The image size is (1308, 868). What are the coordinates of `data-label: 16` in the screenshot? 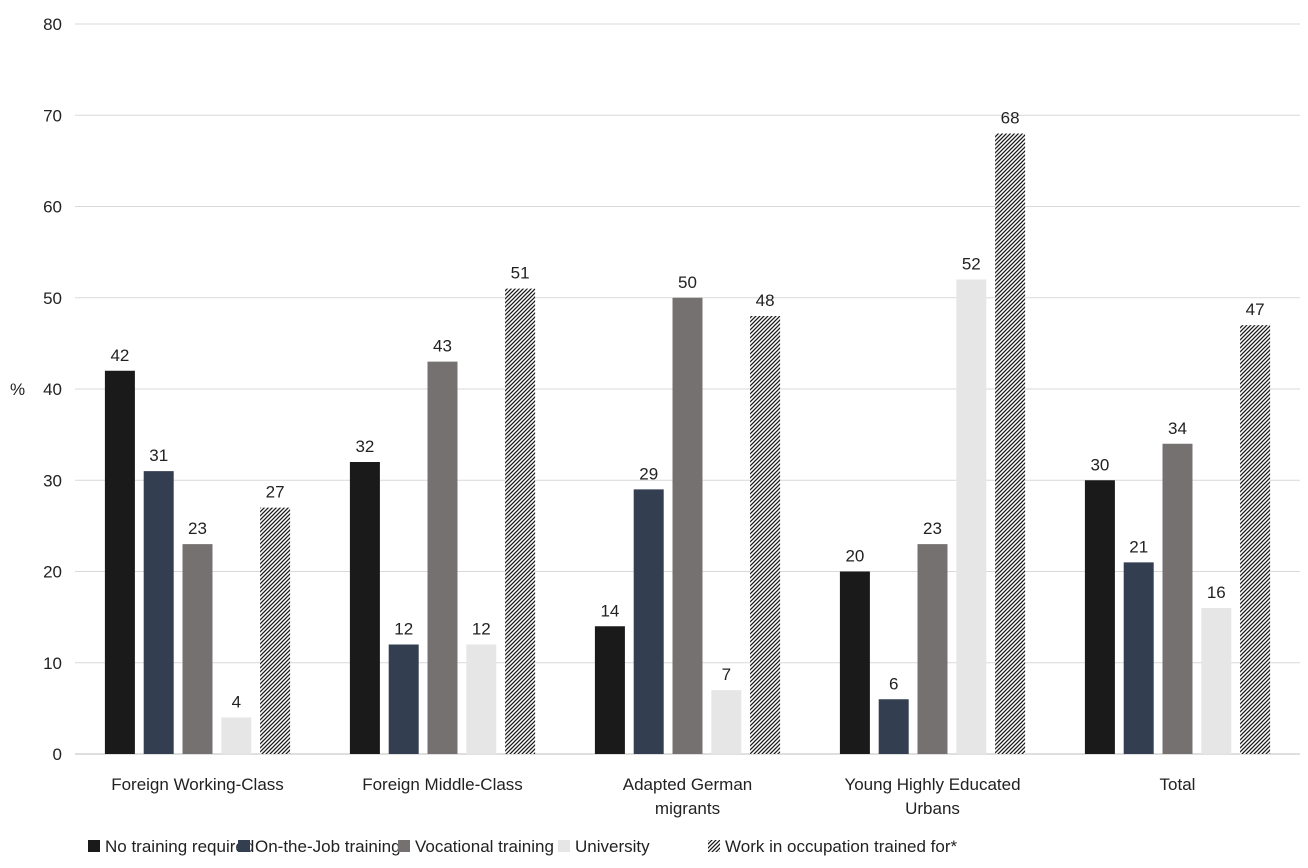 It's located at (1216, 592).